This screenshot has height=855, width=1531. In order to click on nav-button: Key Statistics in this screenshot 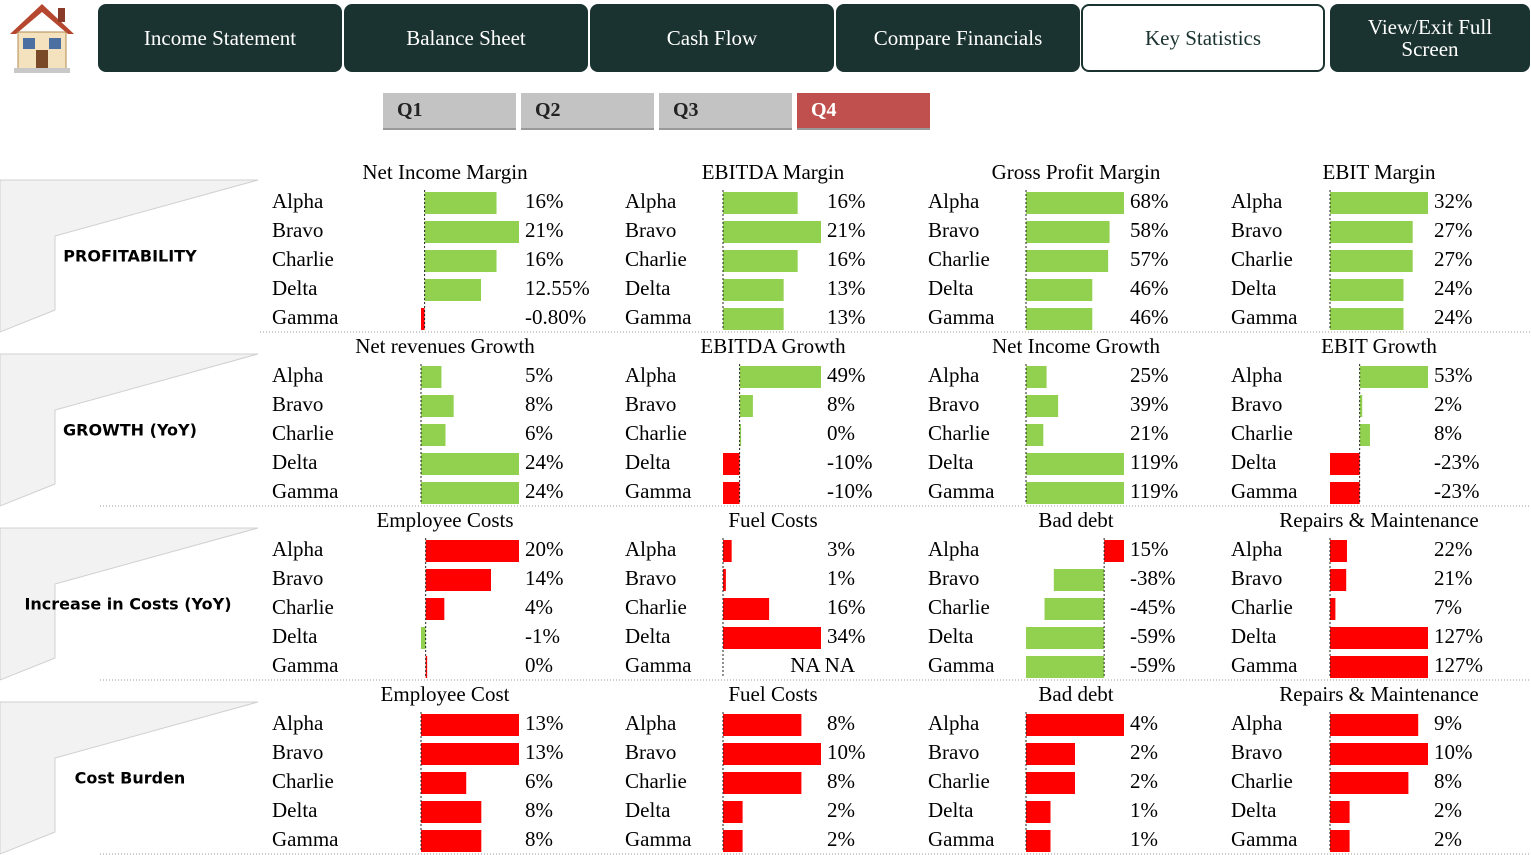, I will do `click(1203, 38)`.